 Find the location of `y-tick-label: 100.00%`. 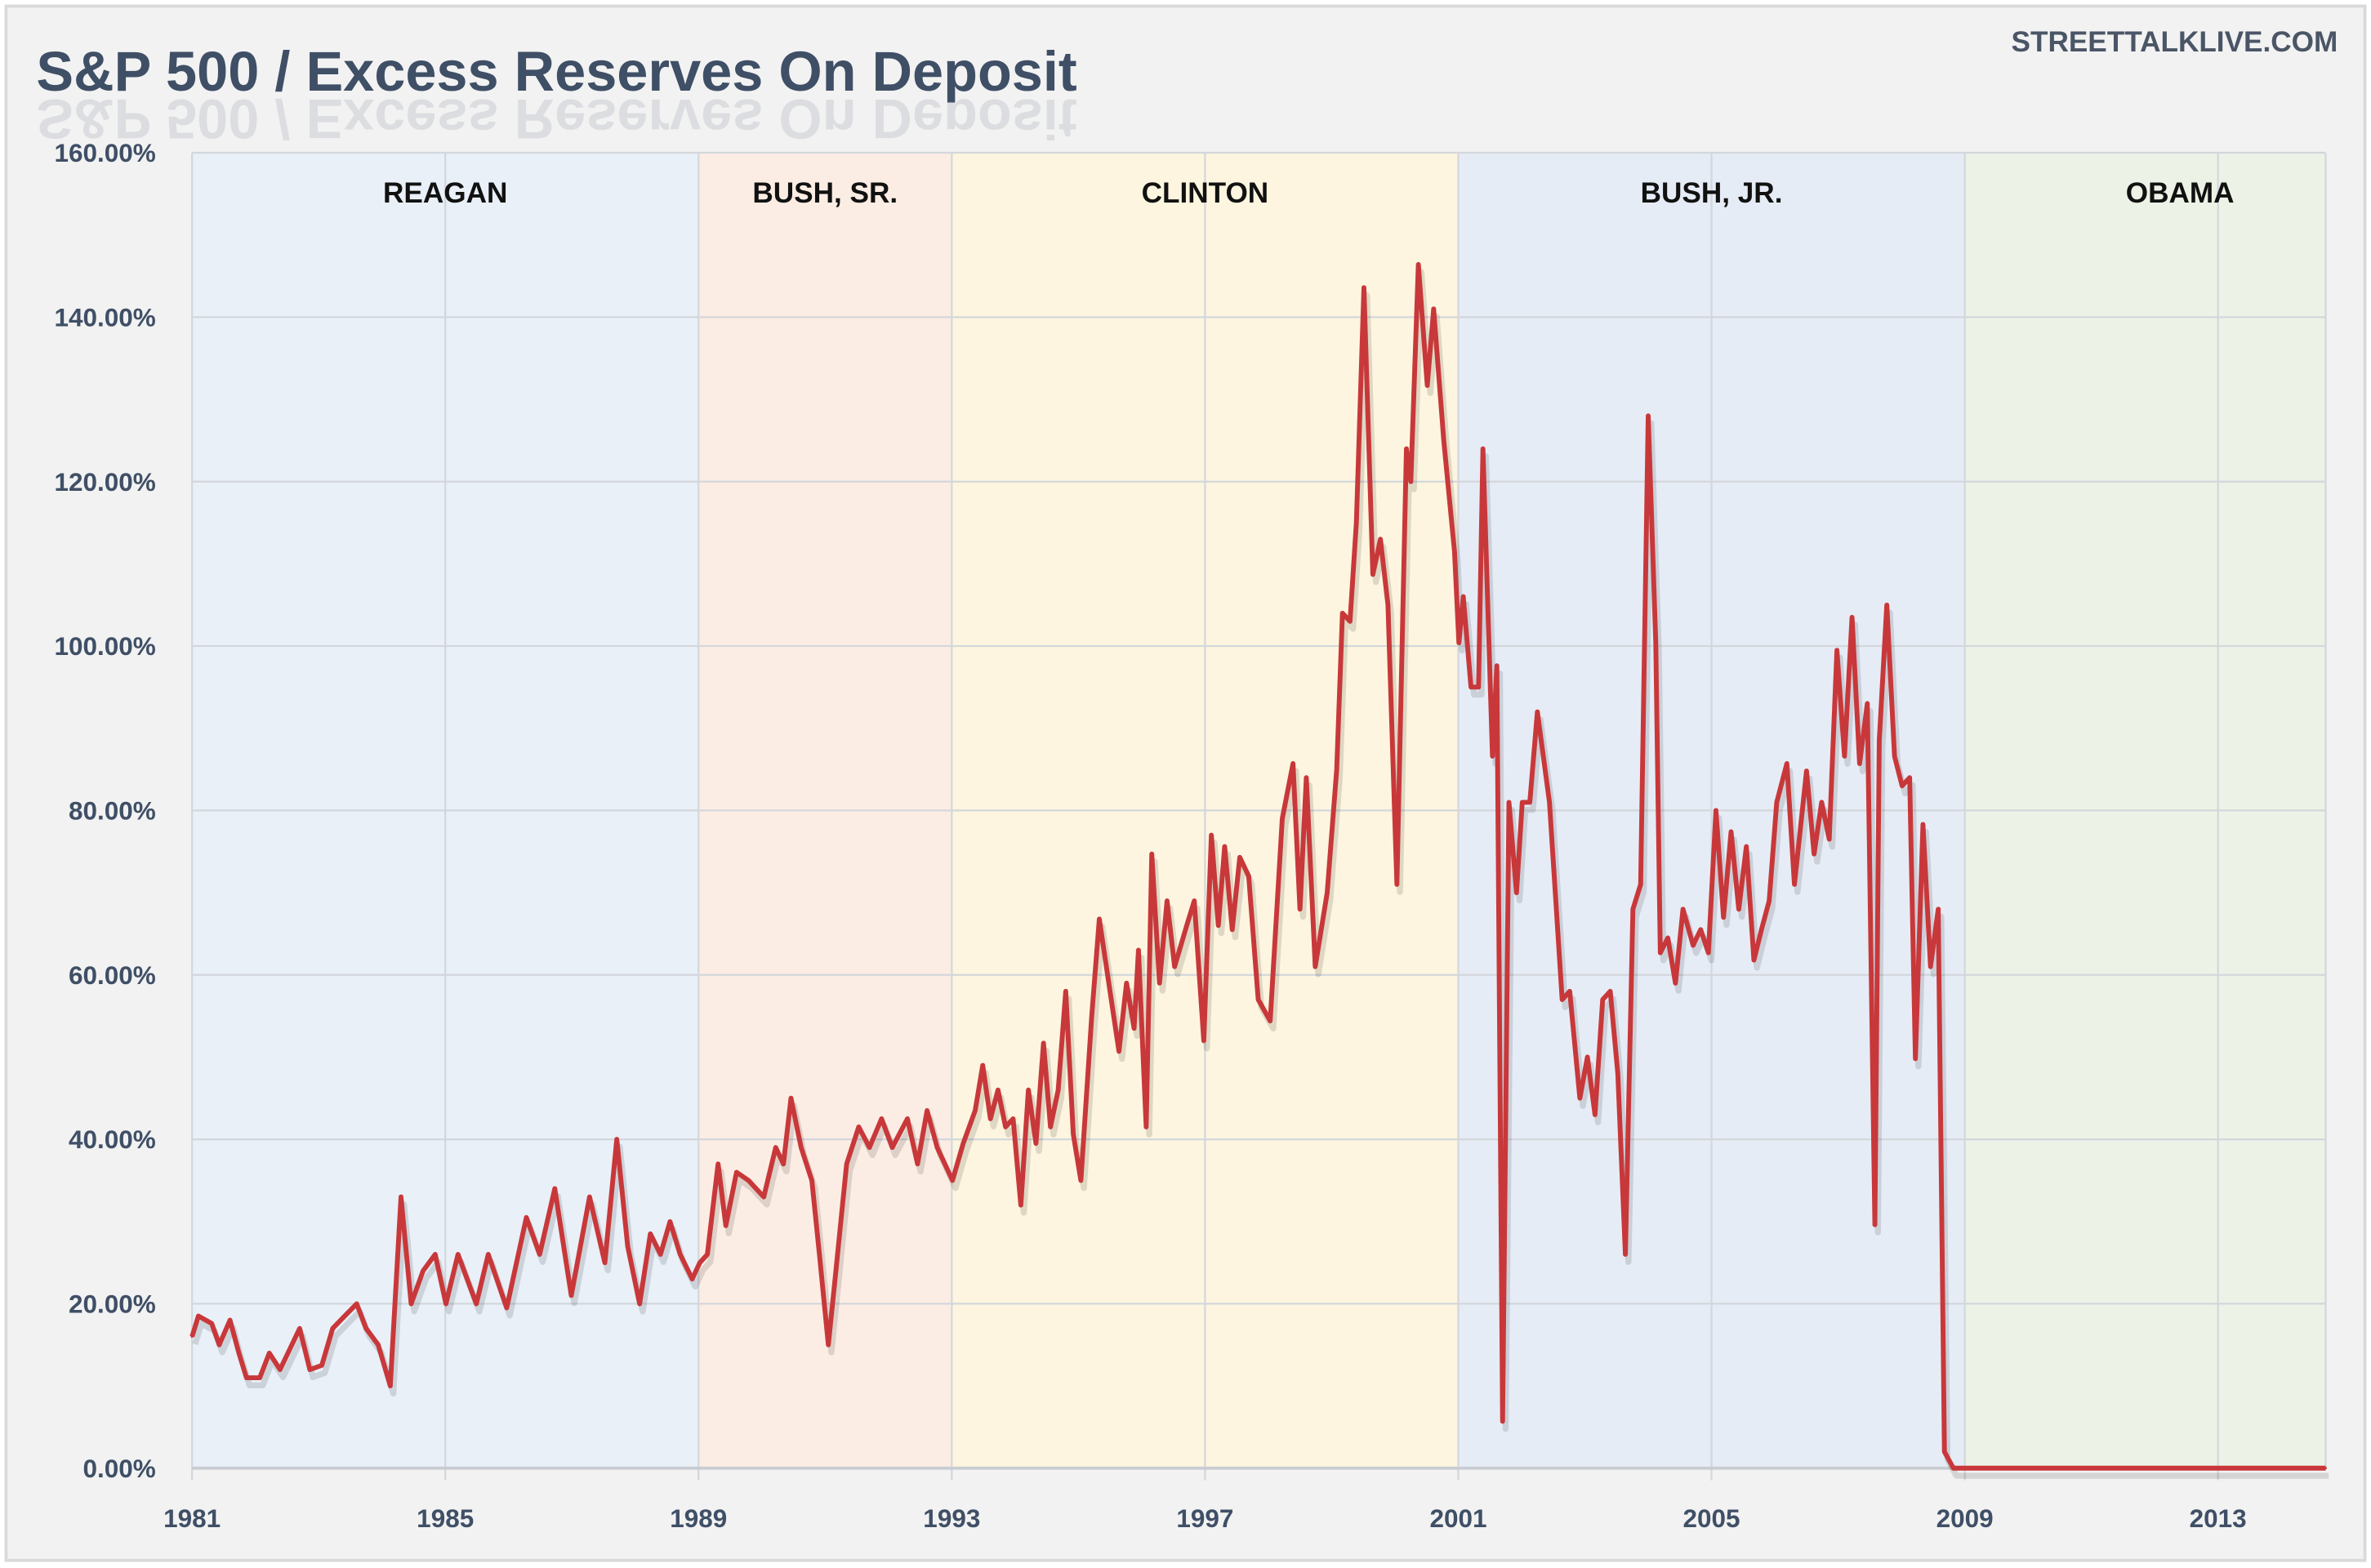

y-tick-label: 100.00% is located at coordinates (104, 646).